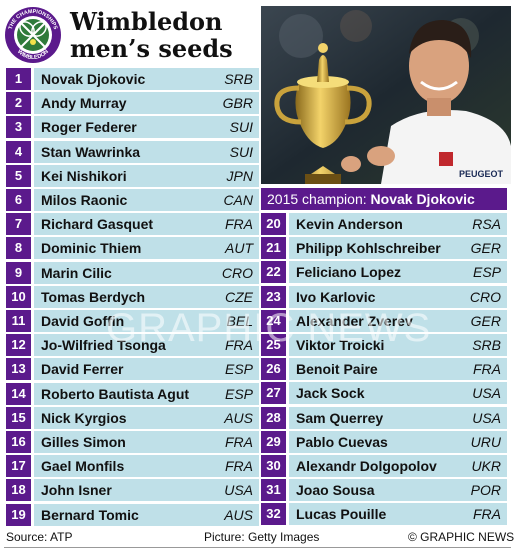 The height and width of the screenshot is (553, 515). I want to click on seed-number: 17, so click(18, 466).